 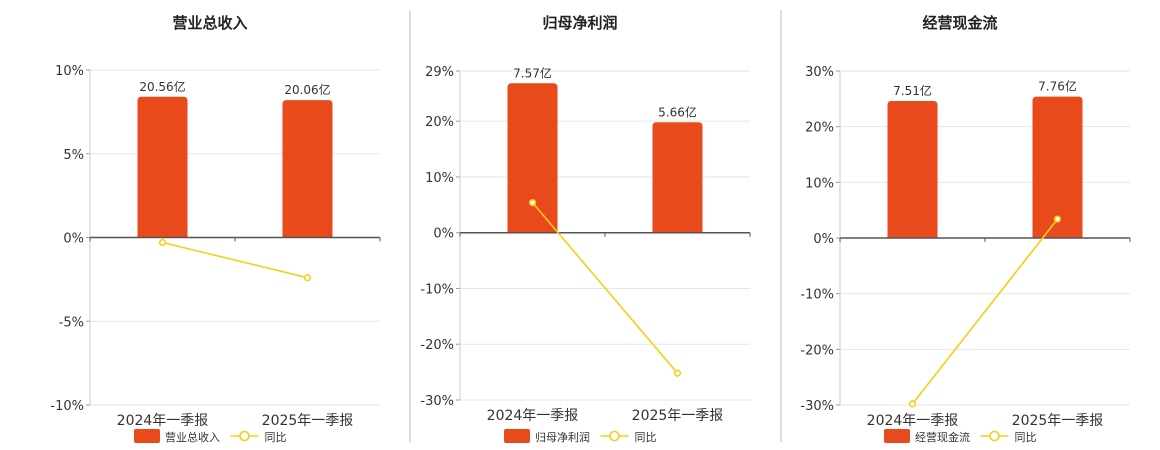 I want to click on chart1-title: 营业总收入, so click(x=209, y=23).